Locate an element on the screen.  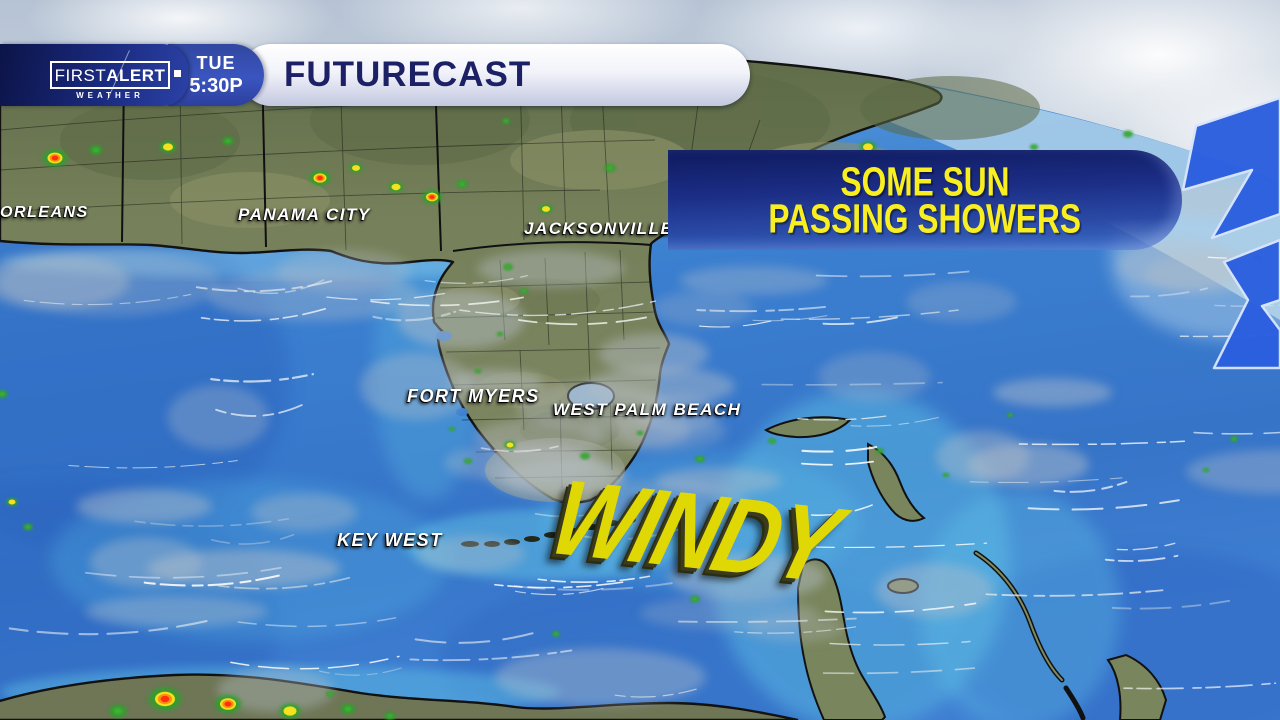
callout-line1: SOME SUN is located at coordinates (925, 181).